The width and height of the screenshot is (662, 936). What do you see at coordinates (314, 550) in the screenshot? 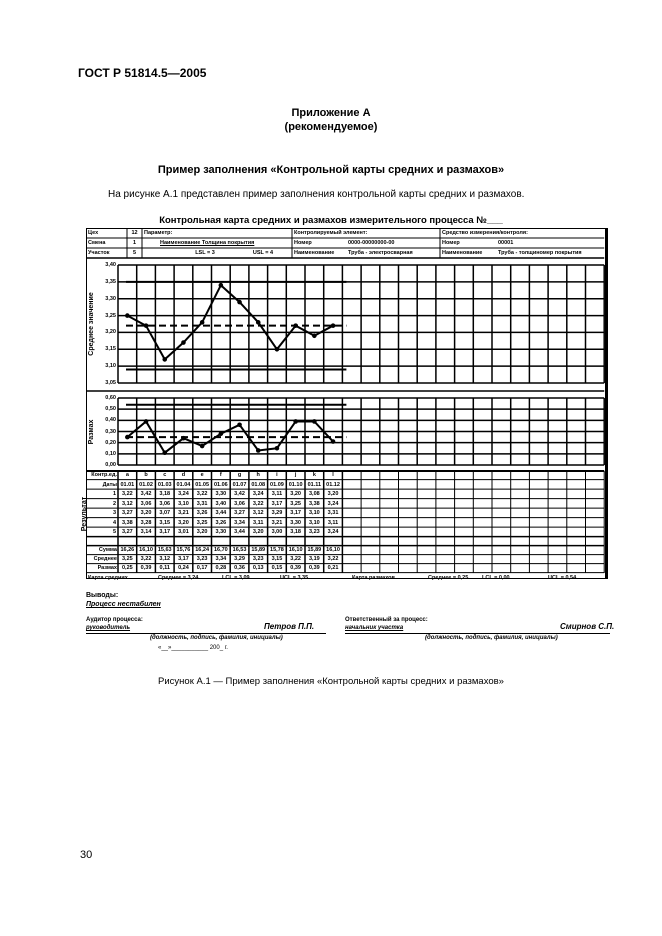
I see `sum-cell: 15,89` at bounding box center [314, 550].